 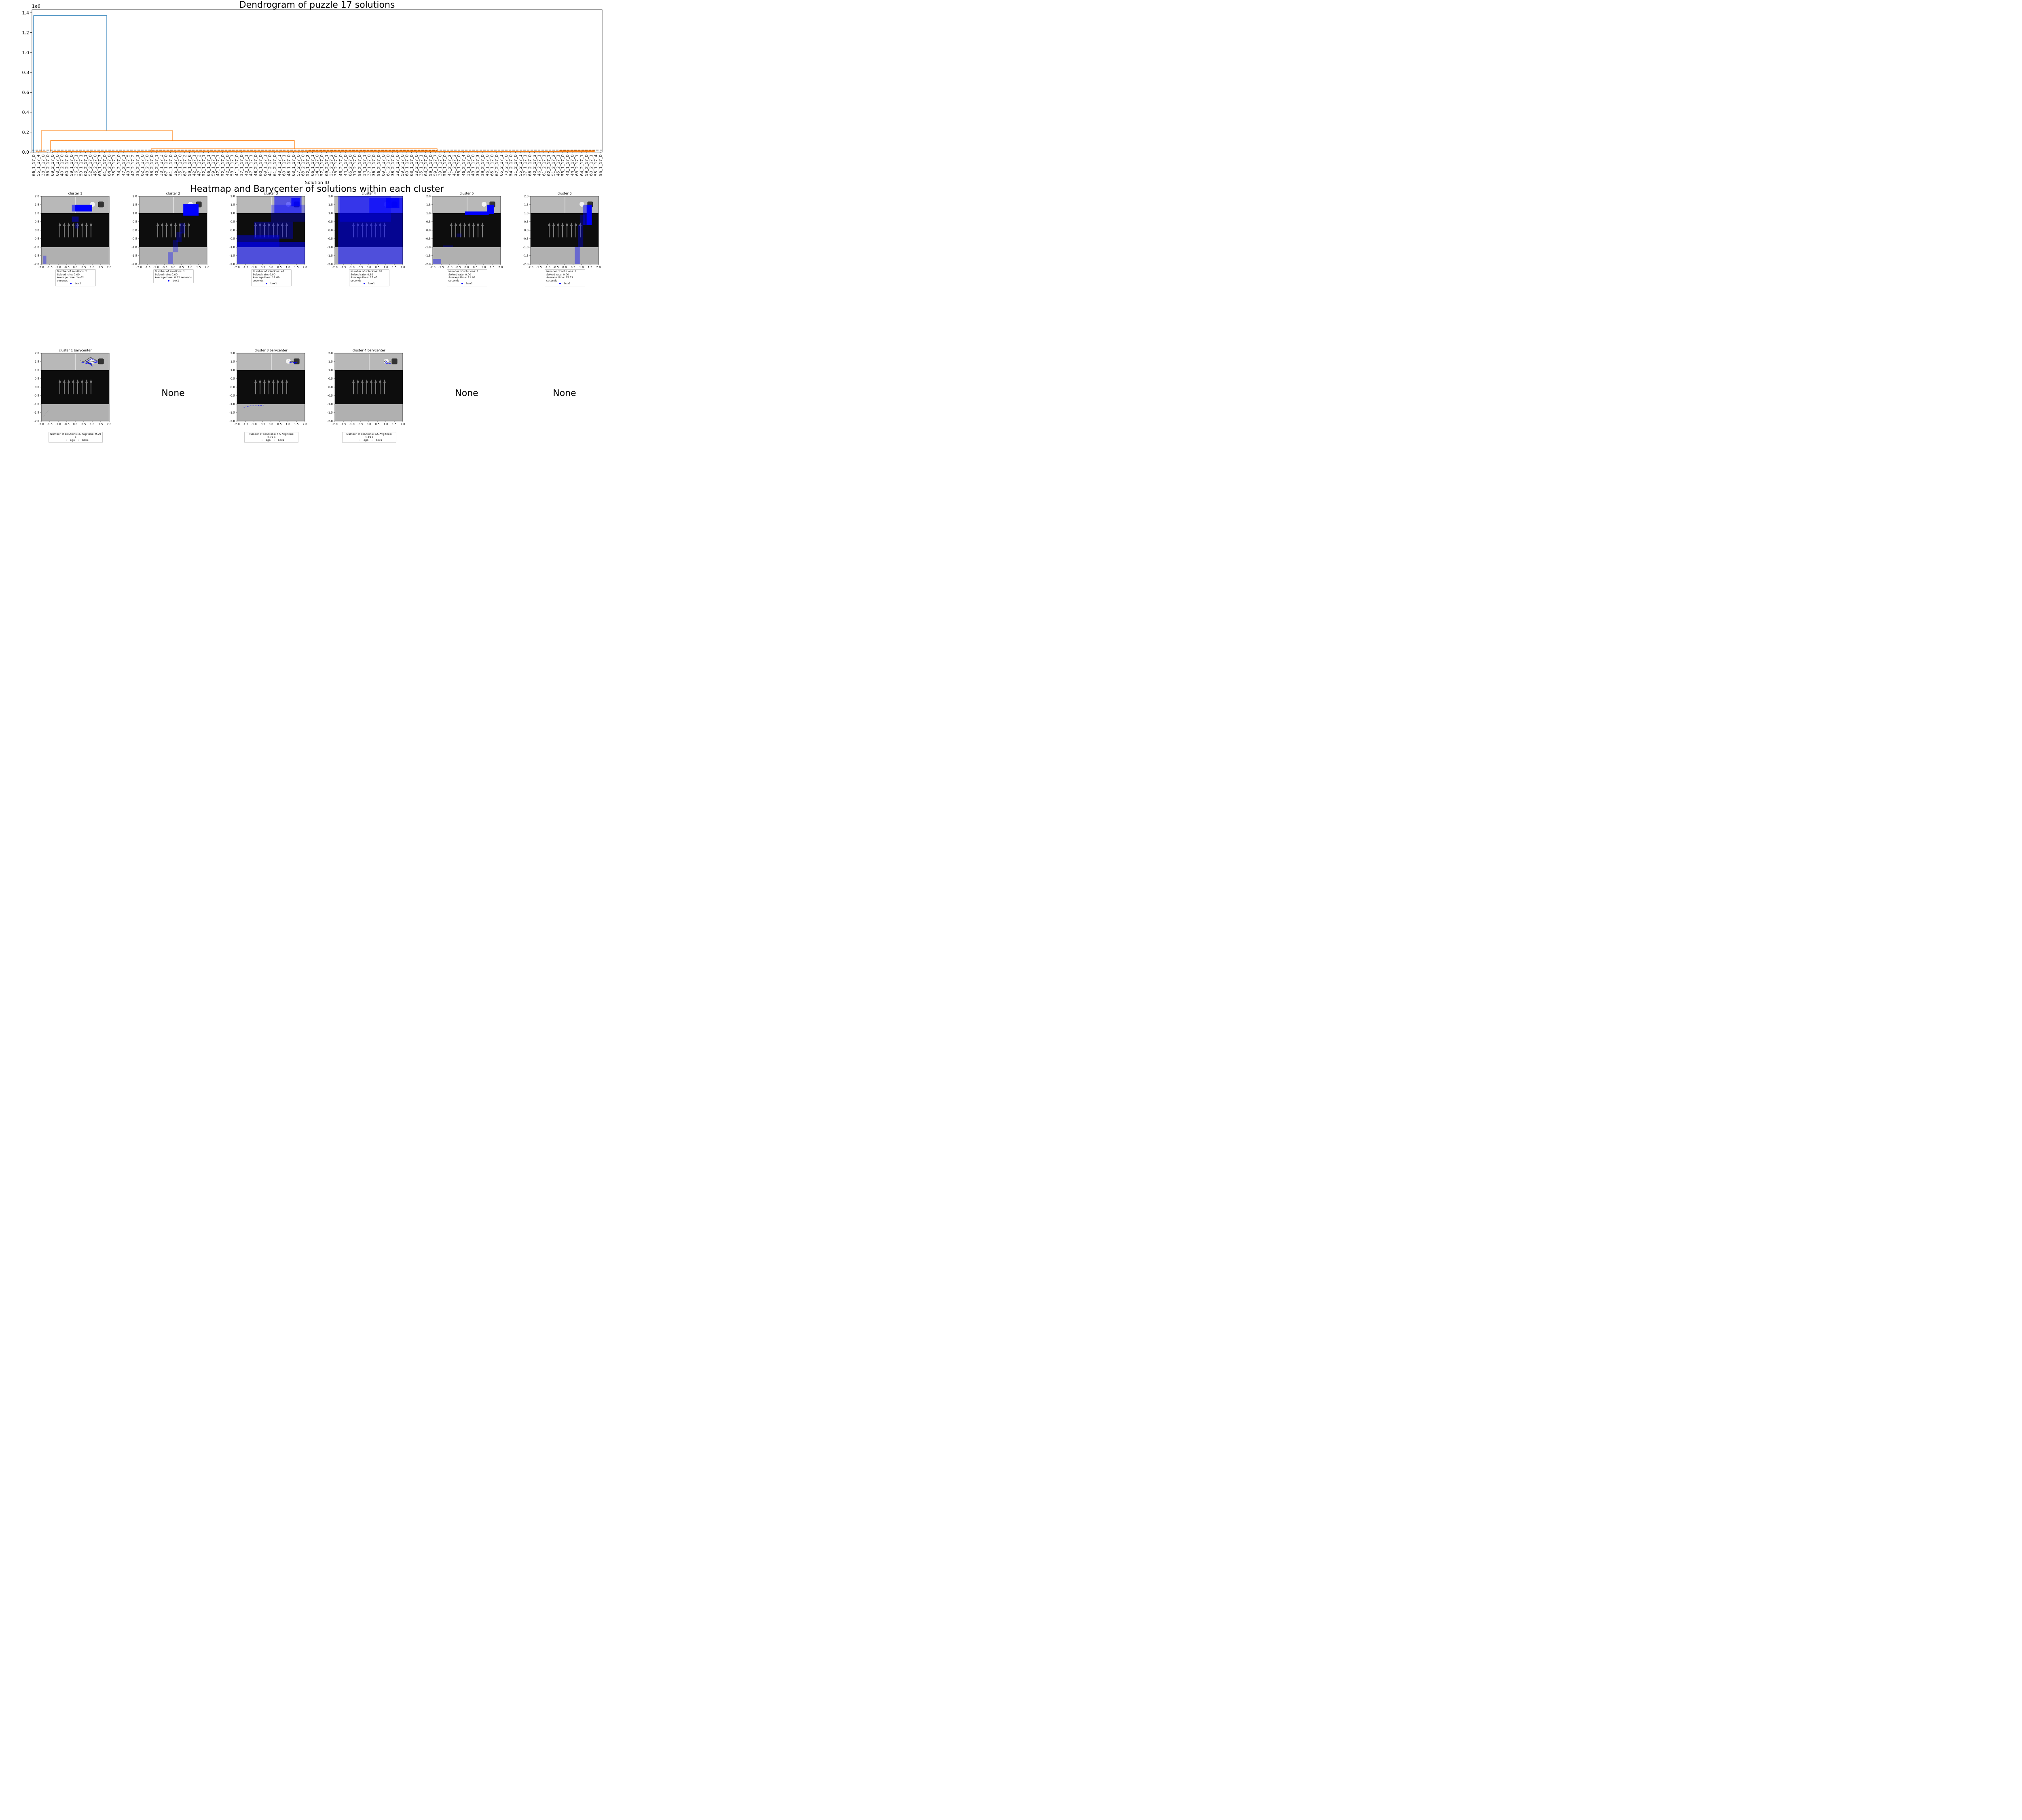 I want to click on leaf-label: 62_2_17_1, so click(x=549, y=165).